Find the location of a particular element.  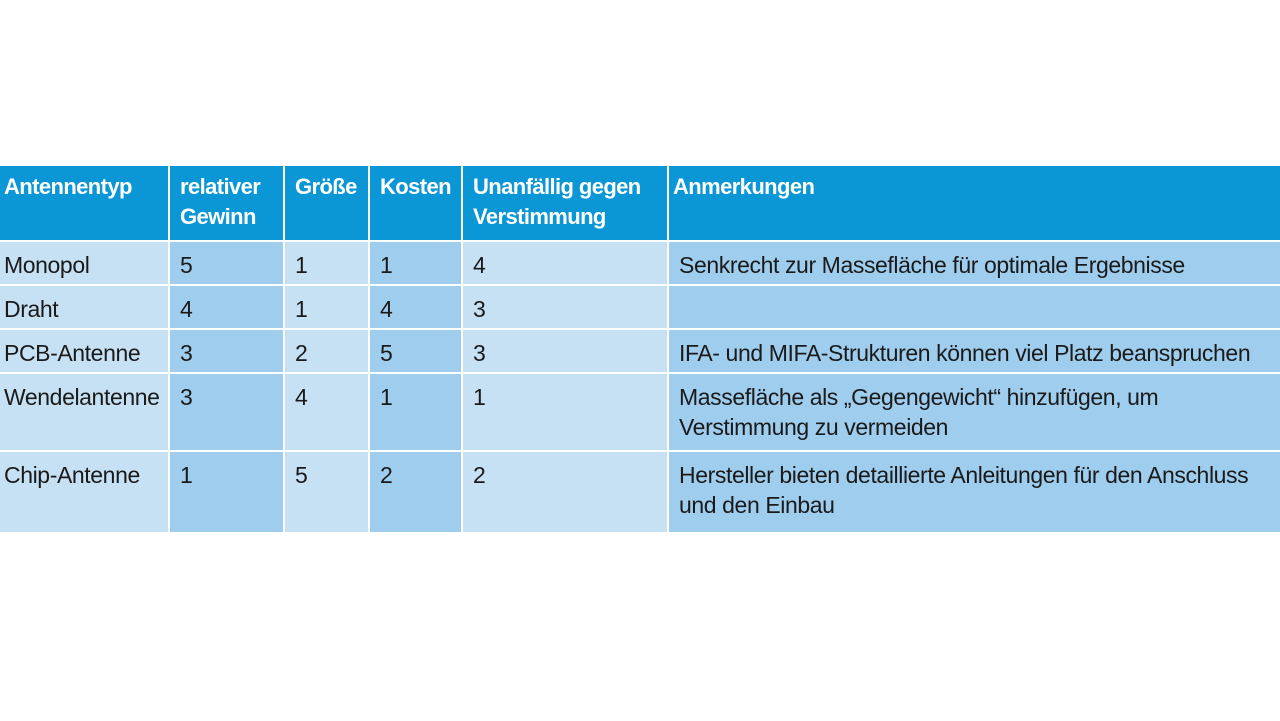

cell-antennentyp: Chip-Antenne is located at coordinates (84, 492).